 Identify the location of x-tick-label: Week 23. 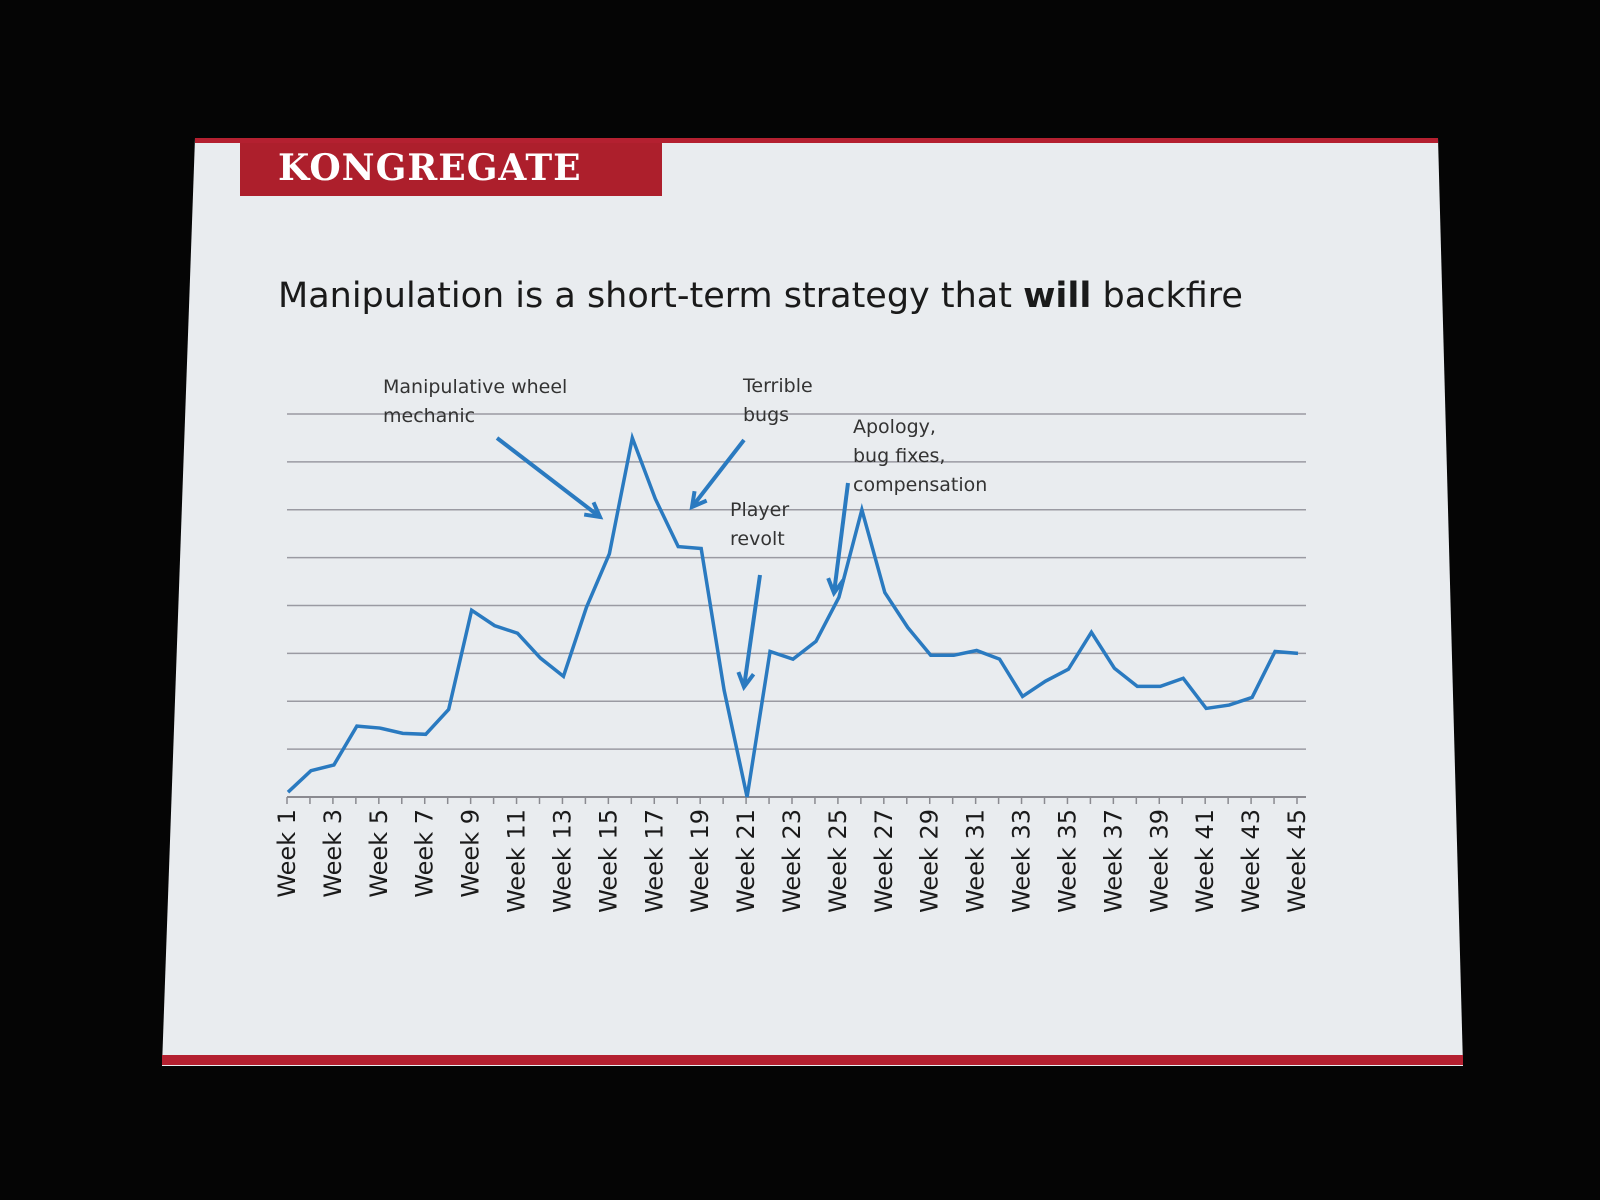
(792, 861).